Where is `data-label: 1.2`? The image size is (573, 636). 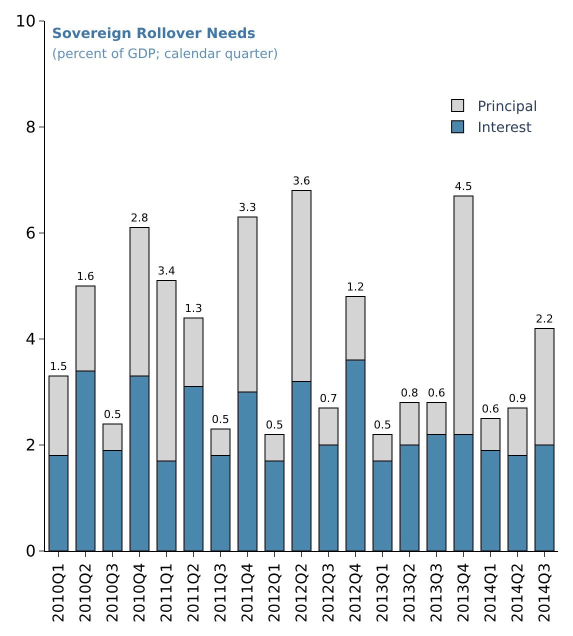 data-label: 1.2 is located at coordinates (355, 287).